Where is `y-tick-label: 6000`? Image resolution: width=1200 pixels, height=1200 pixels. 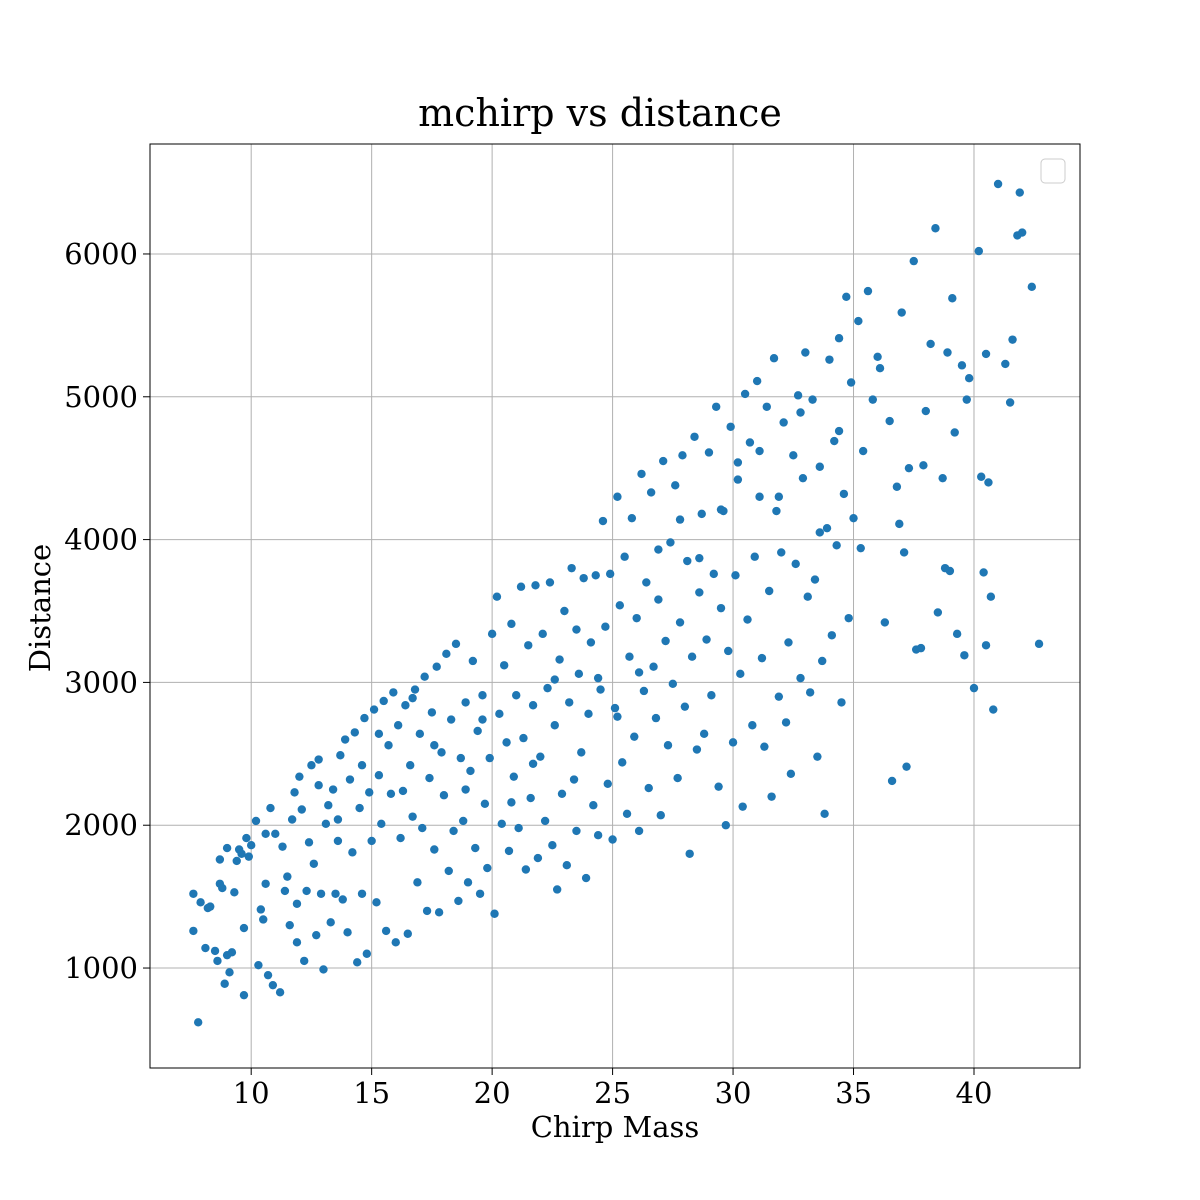 y-tick-label: 6000 is located at coordinates (101, 254).